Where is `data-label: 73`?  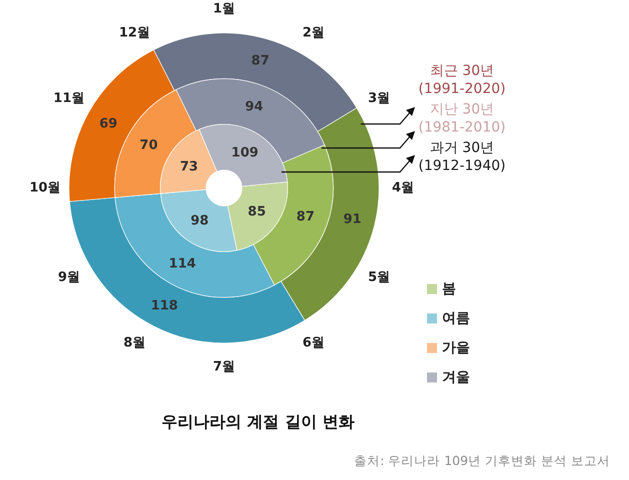 data-label: 73 is located at coordinates (189, 166).